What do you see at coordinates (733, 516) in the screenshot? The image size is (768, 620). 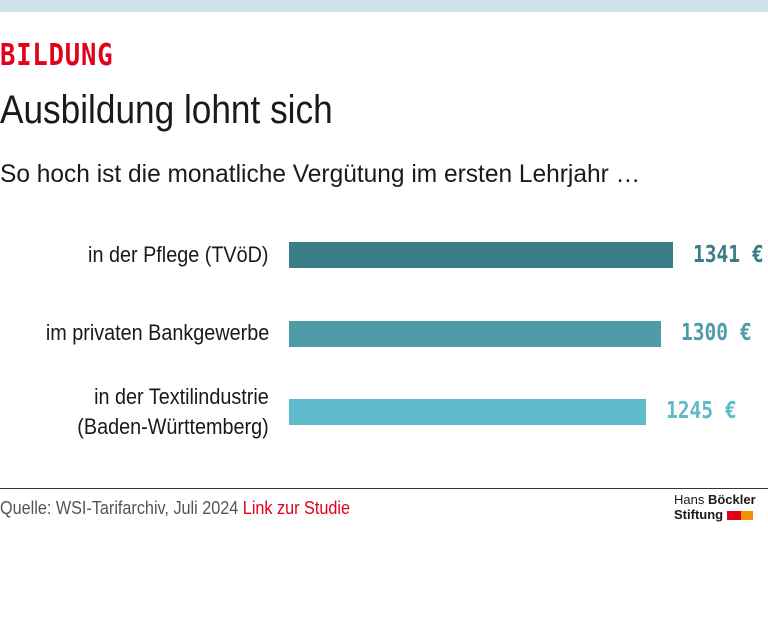 I see `logo-red-square` at bounding box center [733, 516].